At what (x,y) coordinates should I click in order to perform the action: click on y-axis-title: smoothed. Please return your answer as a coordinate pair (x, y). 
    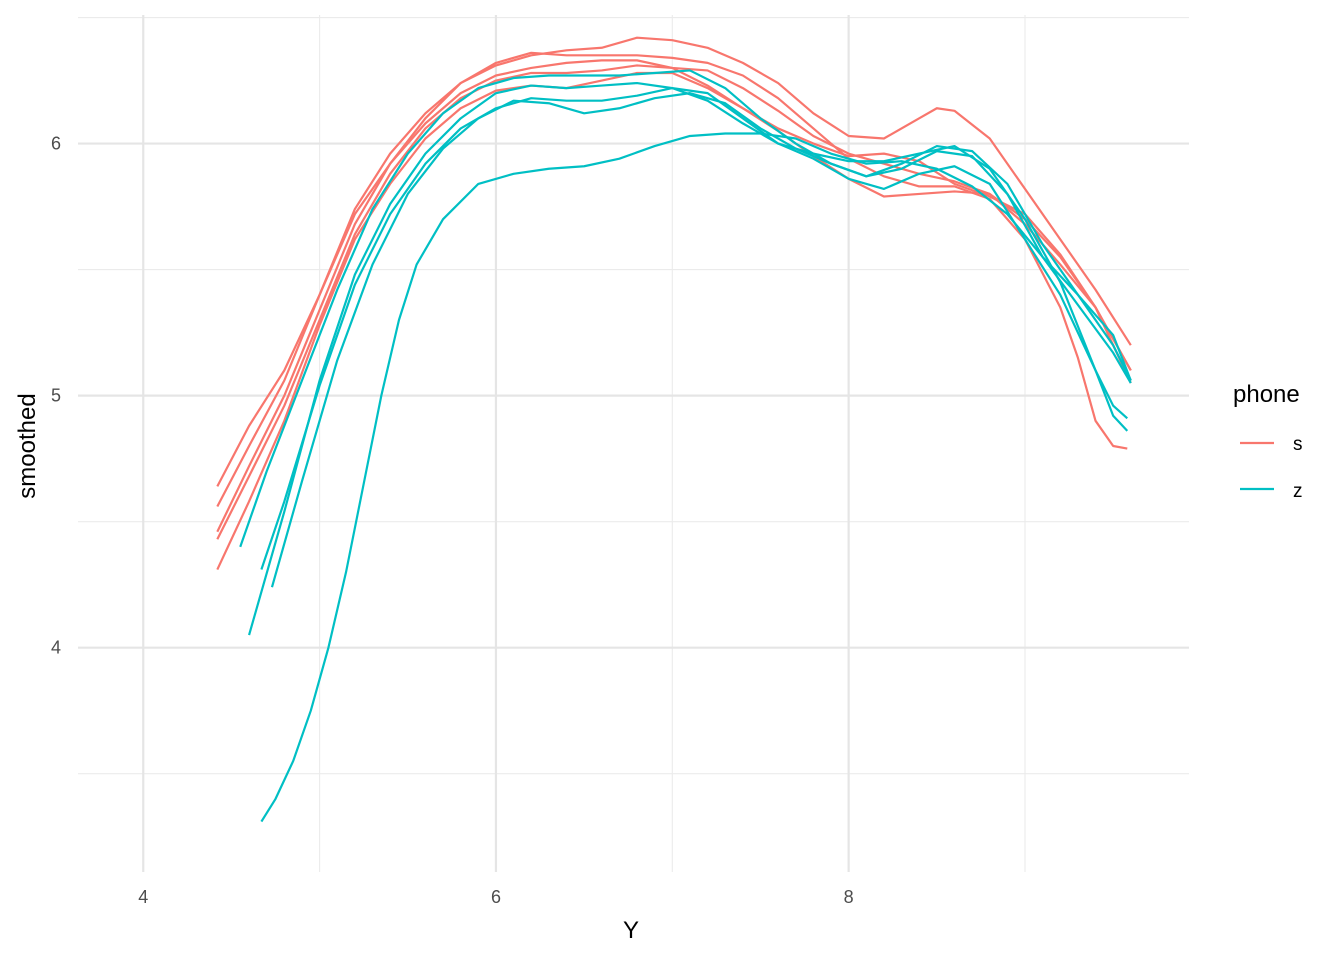
    Looking at the image, I should click on (27, 445).